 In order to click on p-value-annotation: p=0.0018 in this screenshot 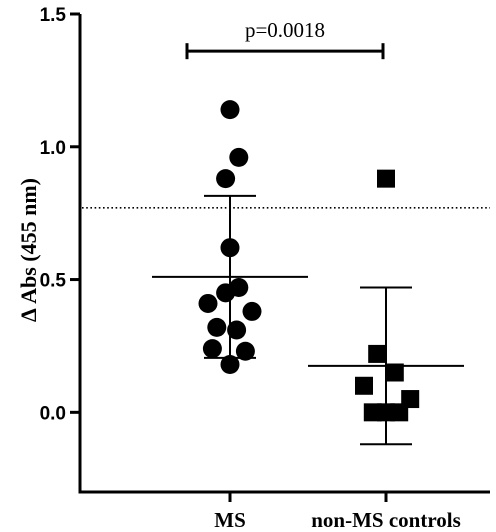, I will do `click(285, 30)`.